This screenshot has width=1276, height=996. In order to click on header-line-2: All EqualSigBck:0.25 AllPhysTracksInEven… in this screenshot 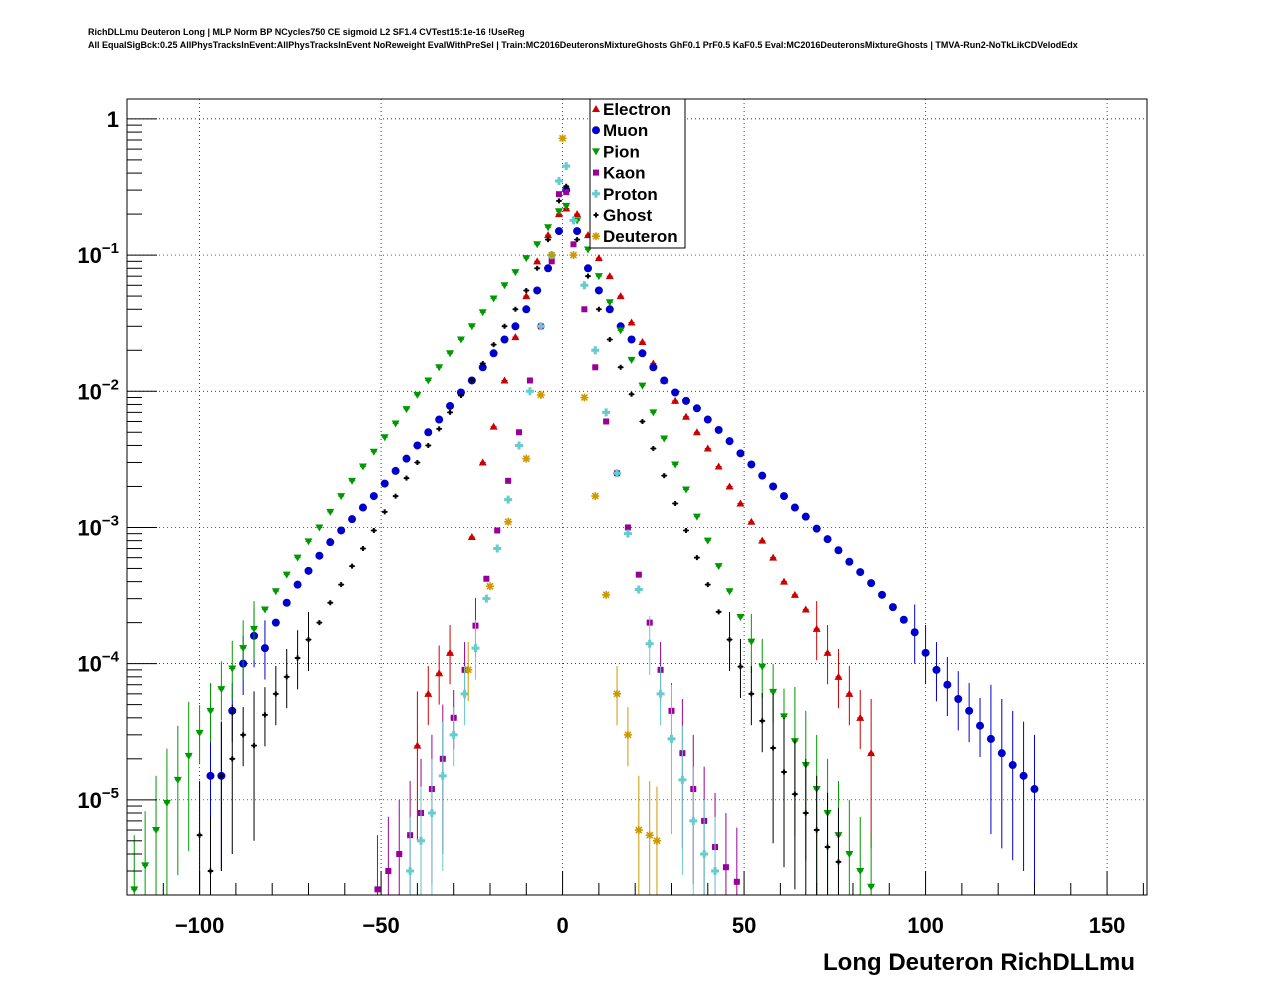, I will do `click(583, 45)`.